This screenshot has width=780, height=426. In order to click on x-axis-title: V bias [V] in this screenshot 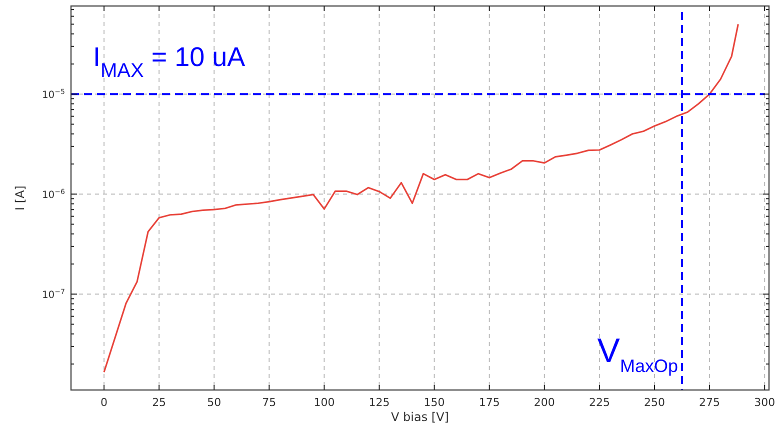, I will do `click(420, 417)`.